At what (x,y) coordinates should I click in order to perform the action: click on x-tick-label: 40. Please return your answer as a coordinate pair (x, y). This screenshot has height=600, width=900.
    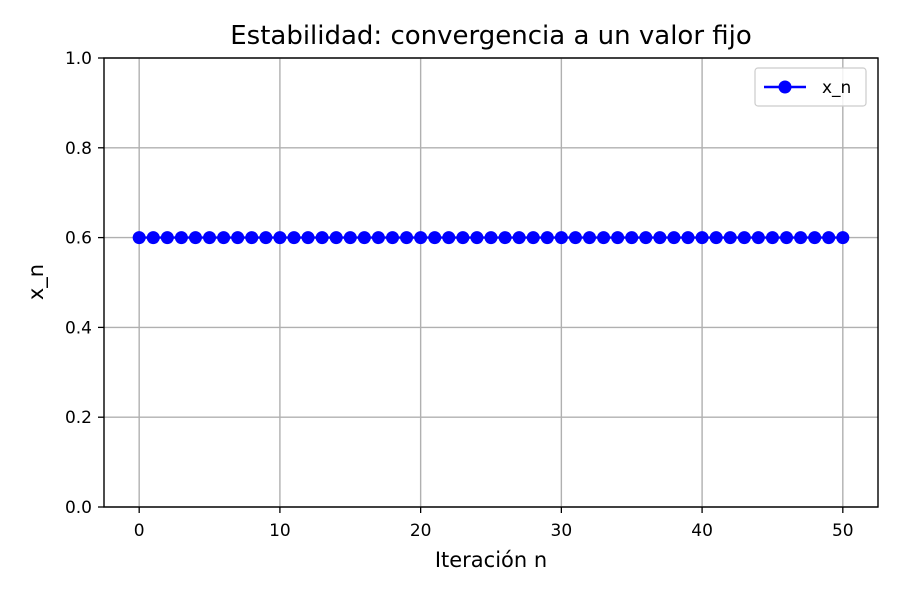
    Looking at the image, I should click on (702, 531).